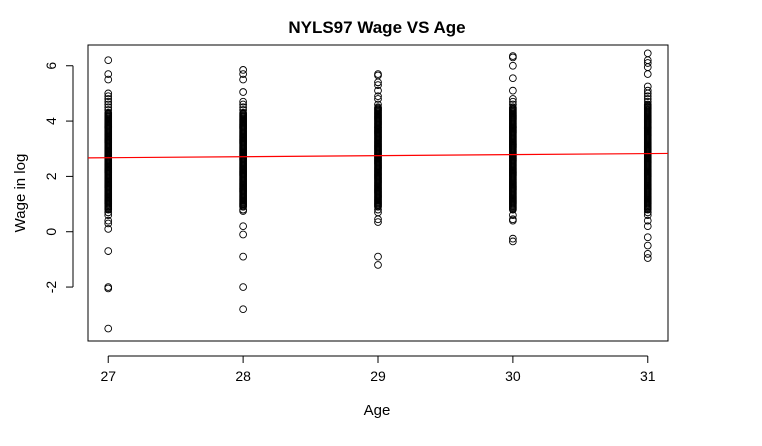  Describe the element at coordinates (20, 193) in the screenshot. I see `y-axis-title: Wage in log` at that location.